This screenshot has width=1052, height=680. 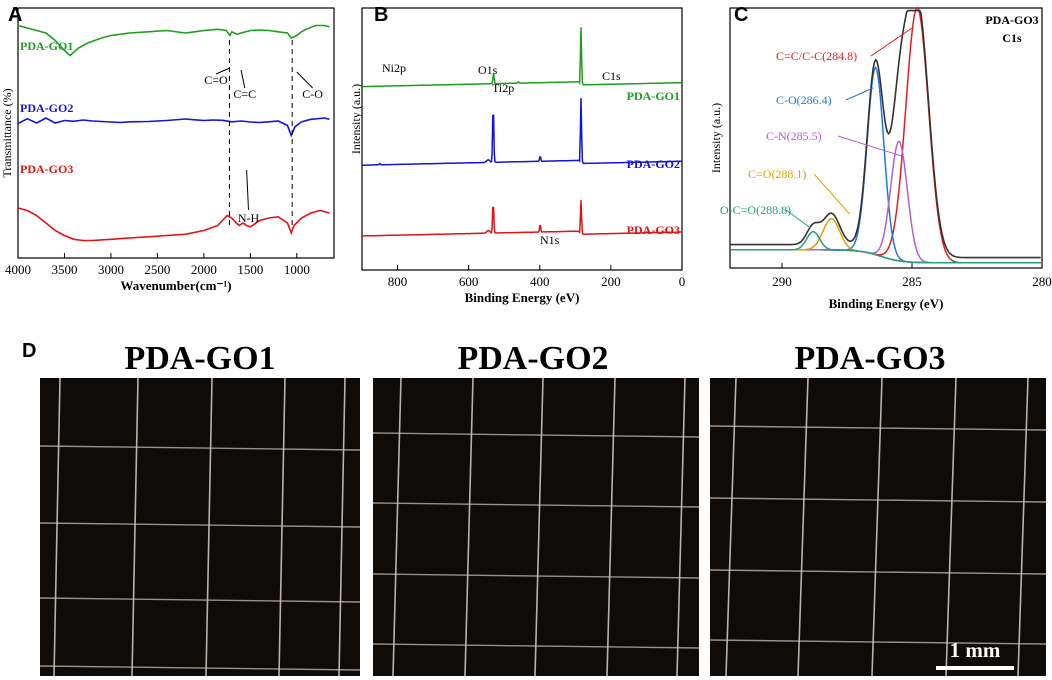 What do you see at coordinates (777, 174) in the screenshot?
I see `component-label: C=O(288.1)` at bounding box center [777, 174].